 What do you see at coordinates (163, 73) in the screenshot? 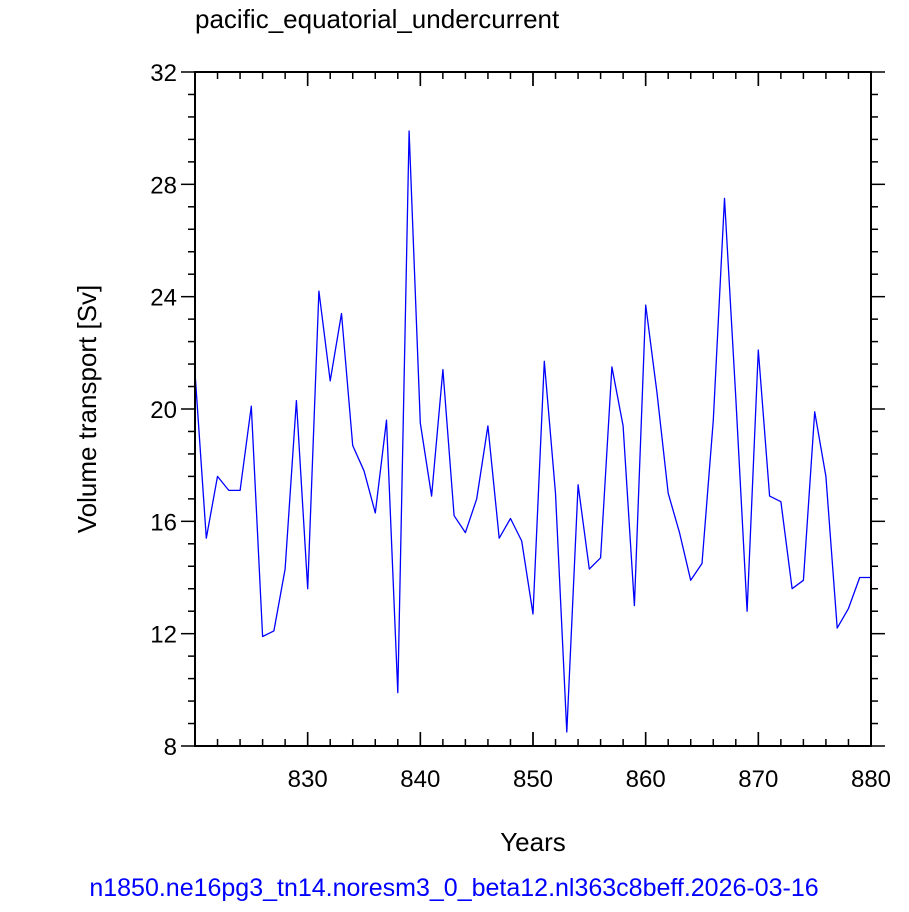
I see `y-tick-label: 32` at bounding box center [163, 73].